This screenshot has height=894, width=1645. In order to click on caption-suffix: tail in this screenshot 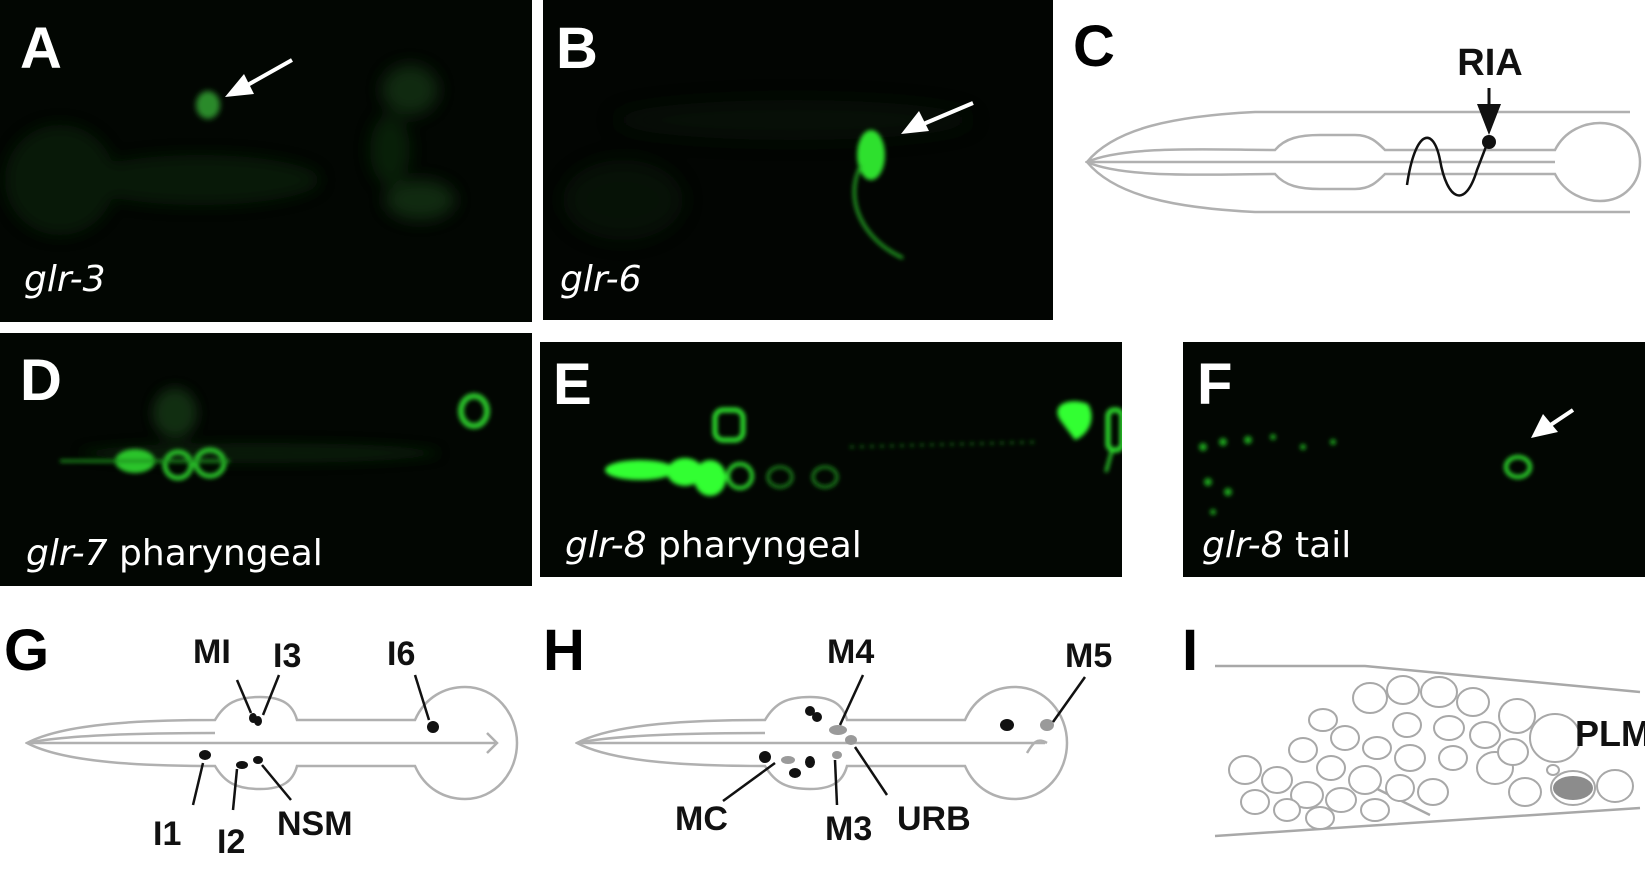, I will do `click(1317, 545)`.